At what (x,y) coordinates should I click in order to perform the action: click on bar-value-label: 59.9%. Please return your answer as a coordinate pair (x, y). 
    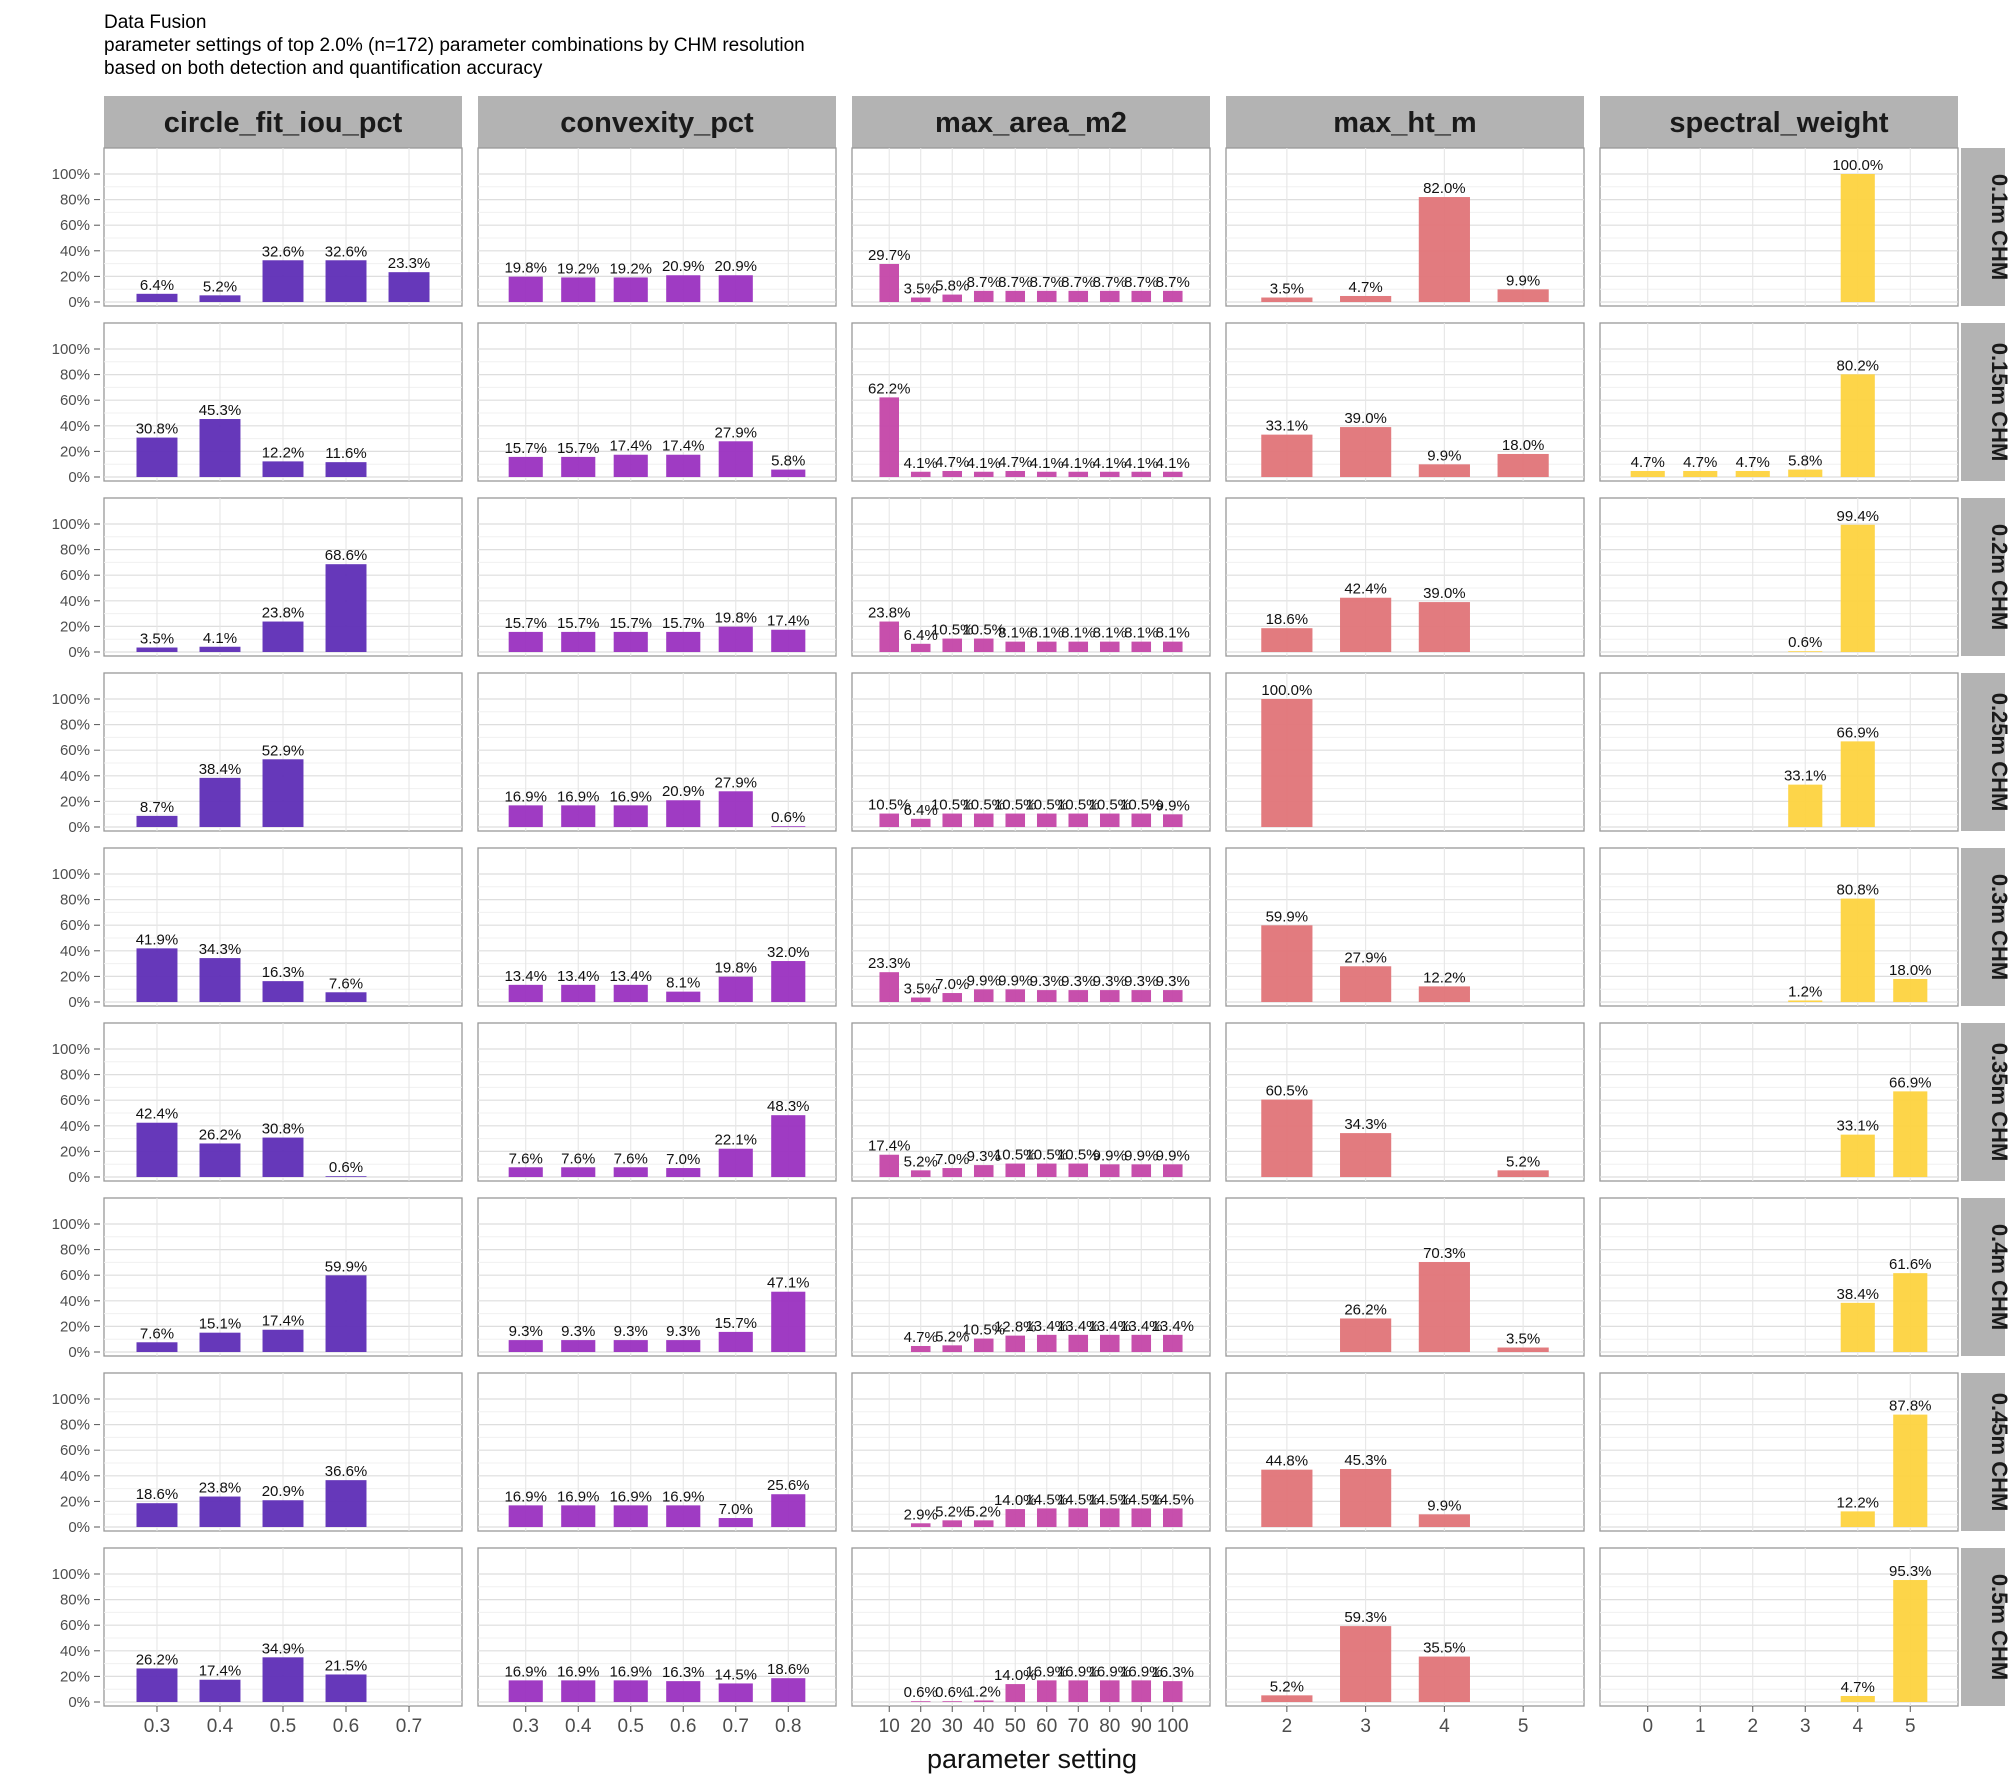
    Looking at the image, I should click on (346, 1266).